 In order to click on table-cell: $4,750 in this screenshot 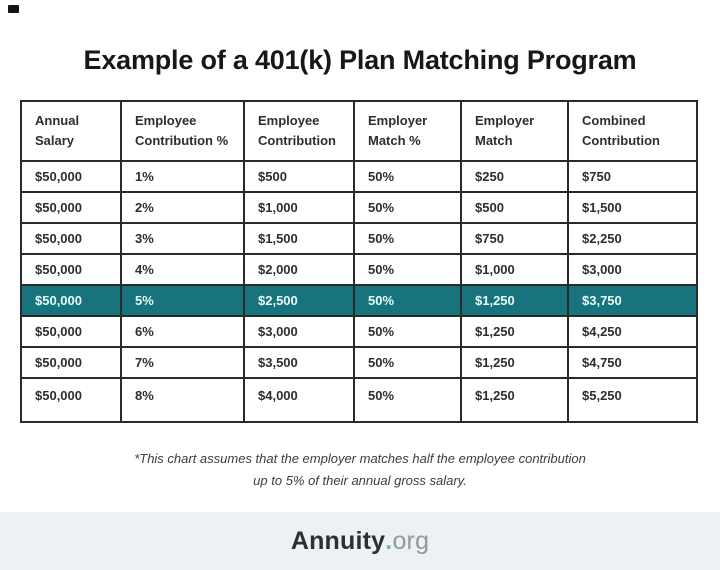, I will do `click(632, 362)`.